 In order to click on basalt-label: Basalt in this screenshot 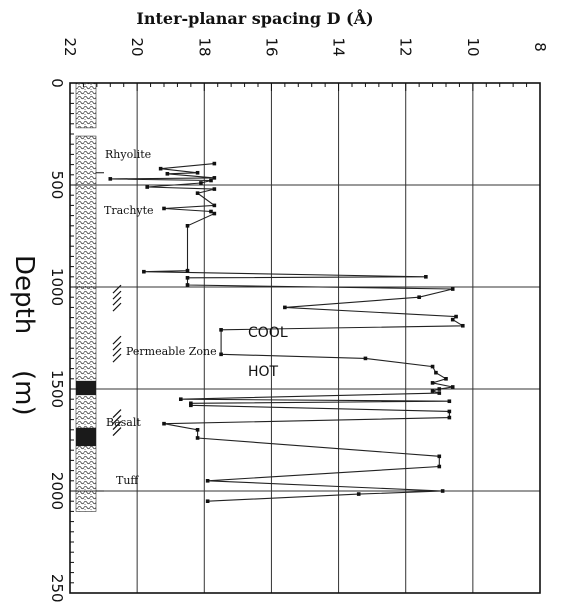, I will do `click(123, 422)`.